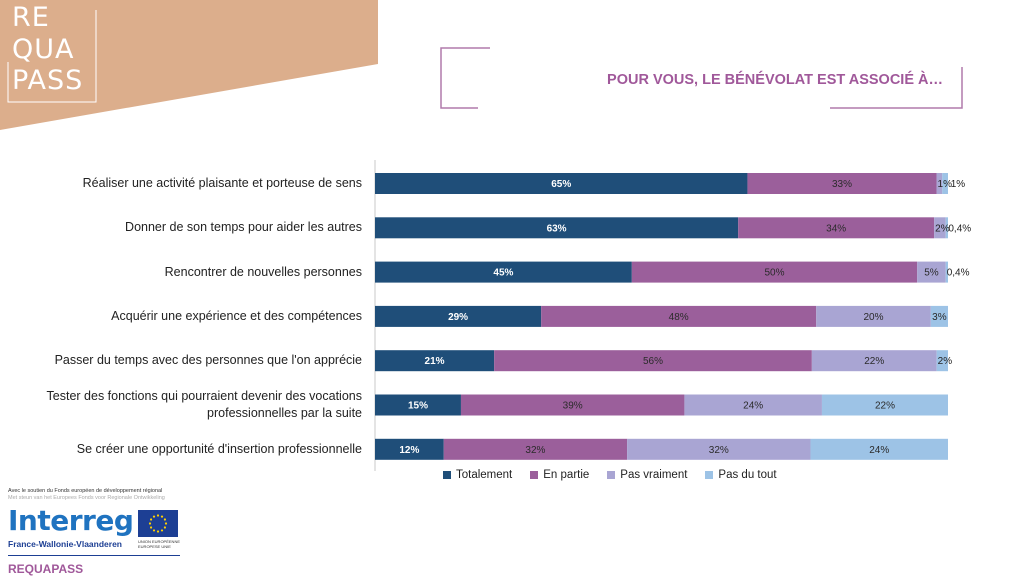 Image resolution: width=1024 pixels, height=581 pixels. I want to click on legend-item: Totalement, so click(477, 475).